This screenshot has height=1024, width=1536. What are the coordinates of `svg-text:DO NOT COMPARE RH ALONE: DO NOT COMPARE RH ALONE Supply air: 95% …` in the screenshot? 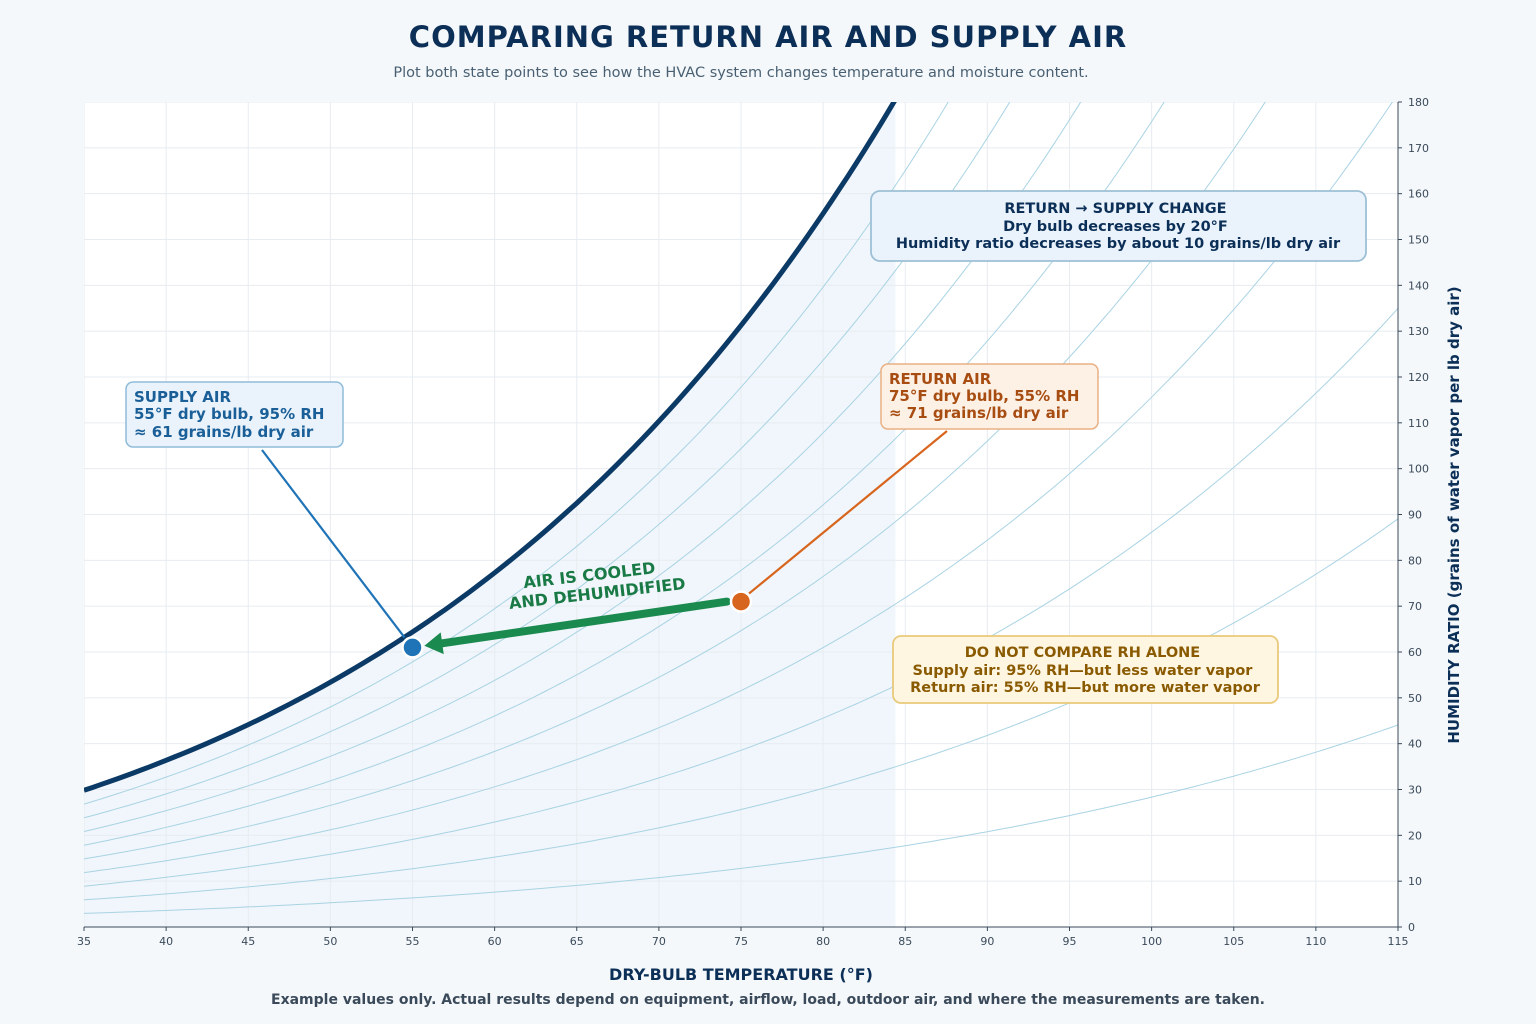 It's located at (1085, 670).